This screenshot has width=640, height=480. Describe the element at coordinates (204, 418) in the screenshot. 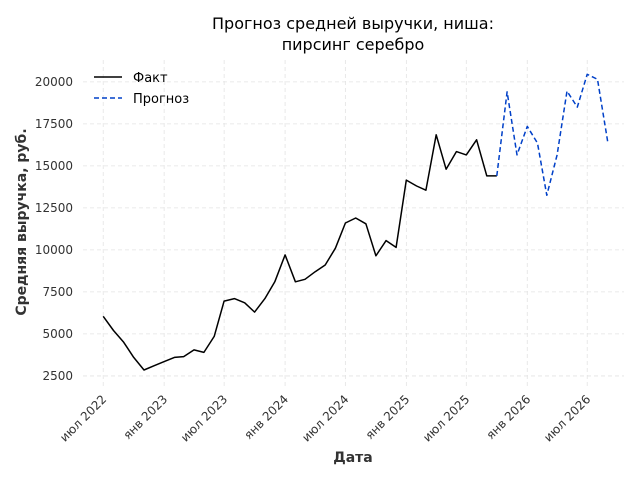

I see `x-tick-label: июл 2023` at that location.